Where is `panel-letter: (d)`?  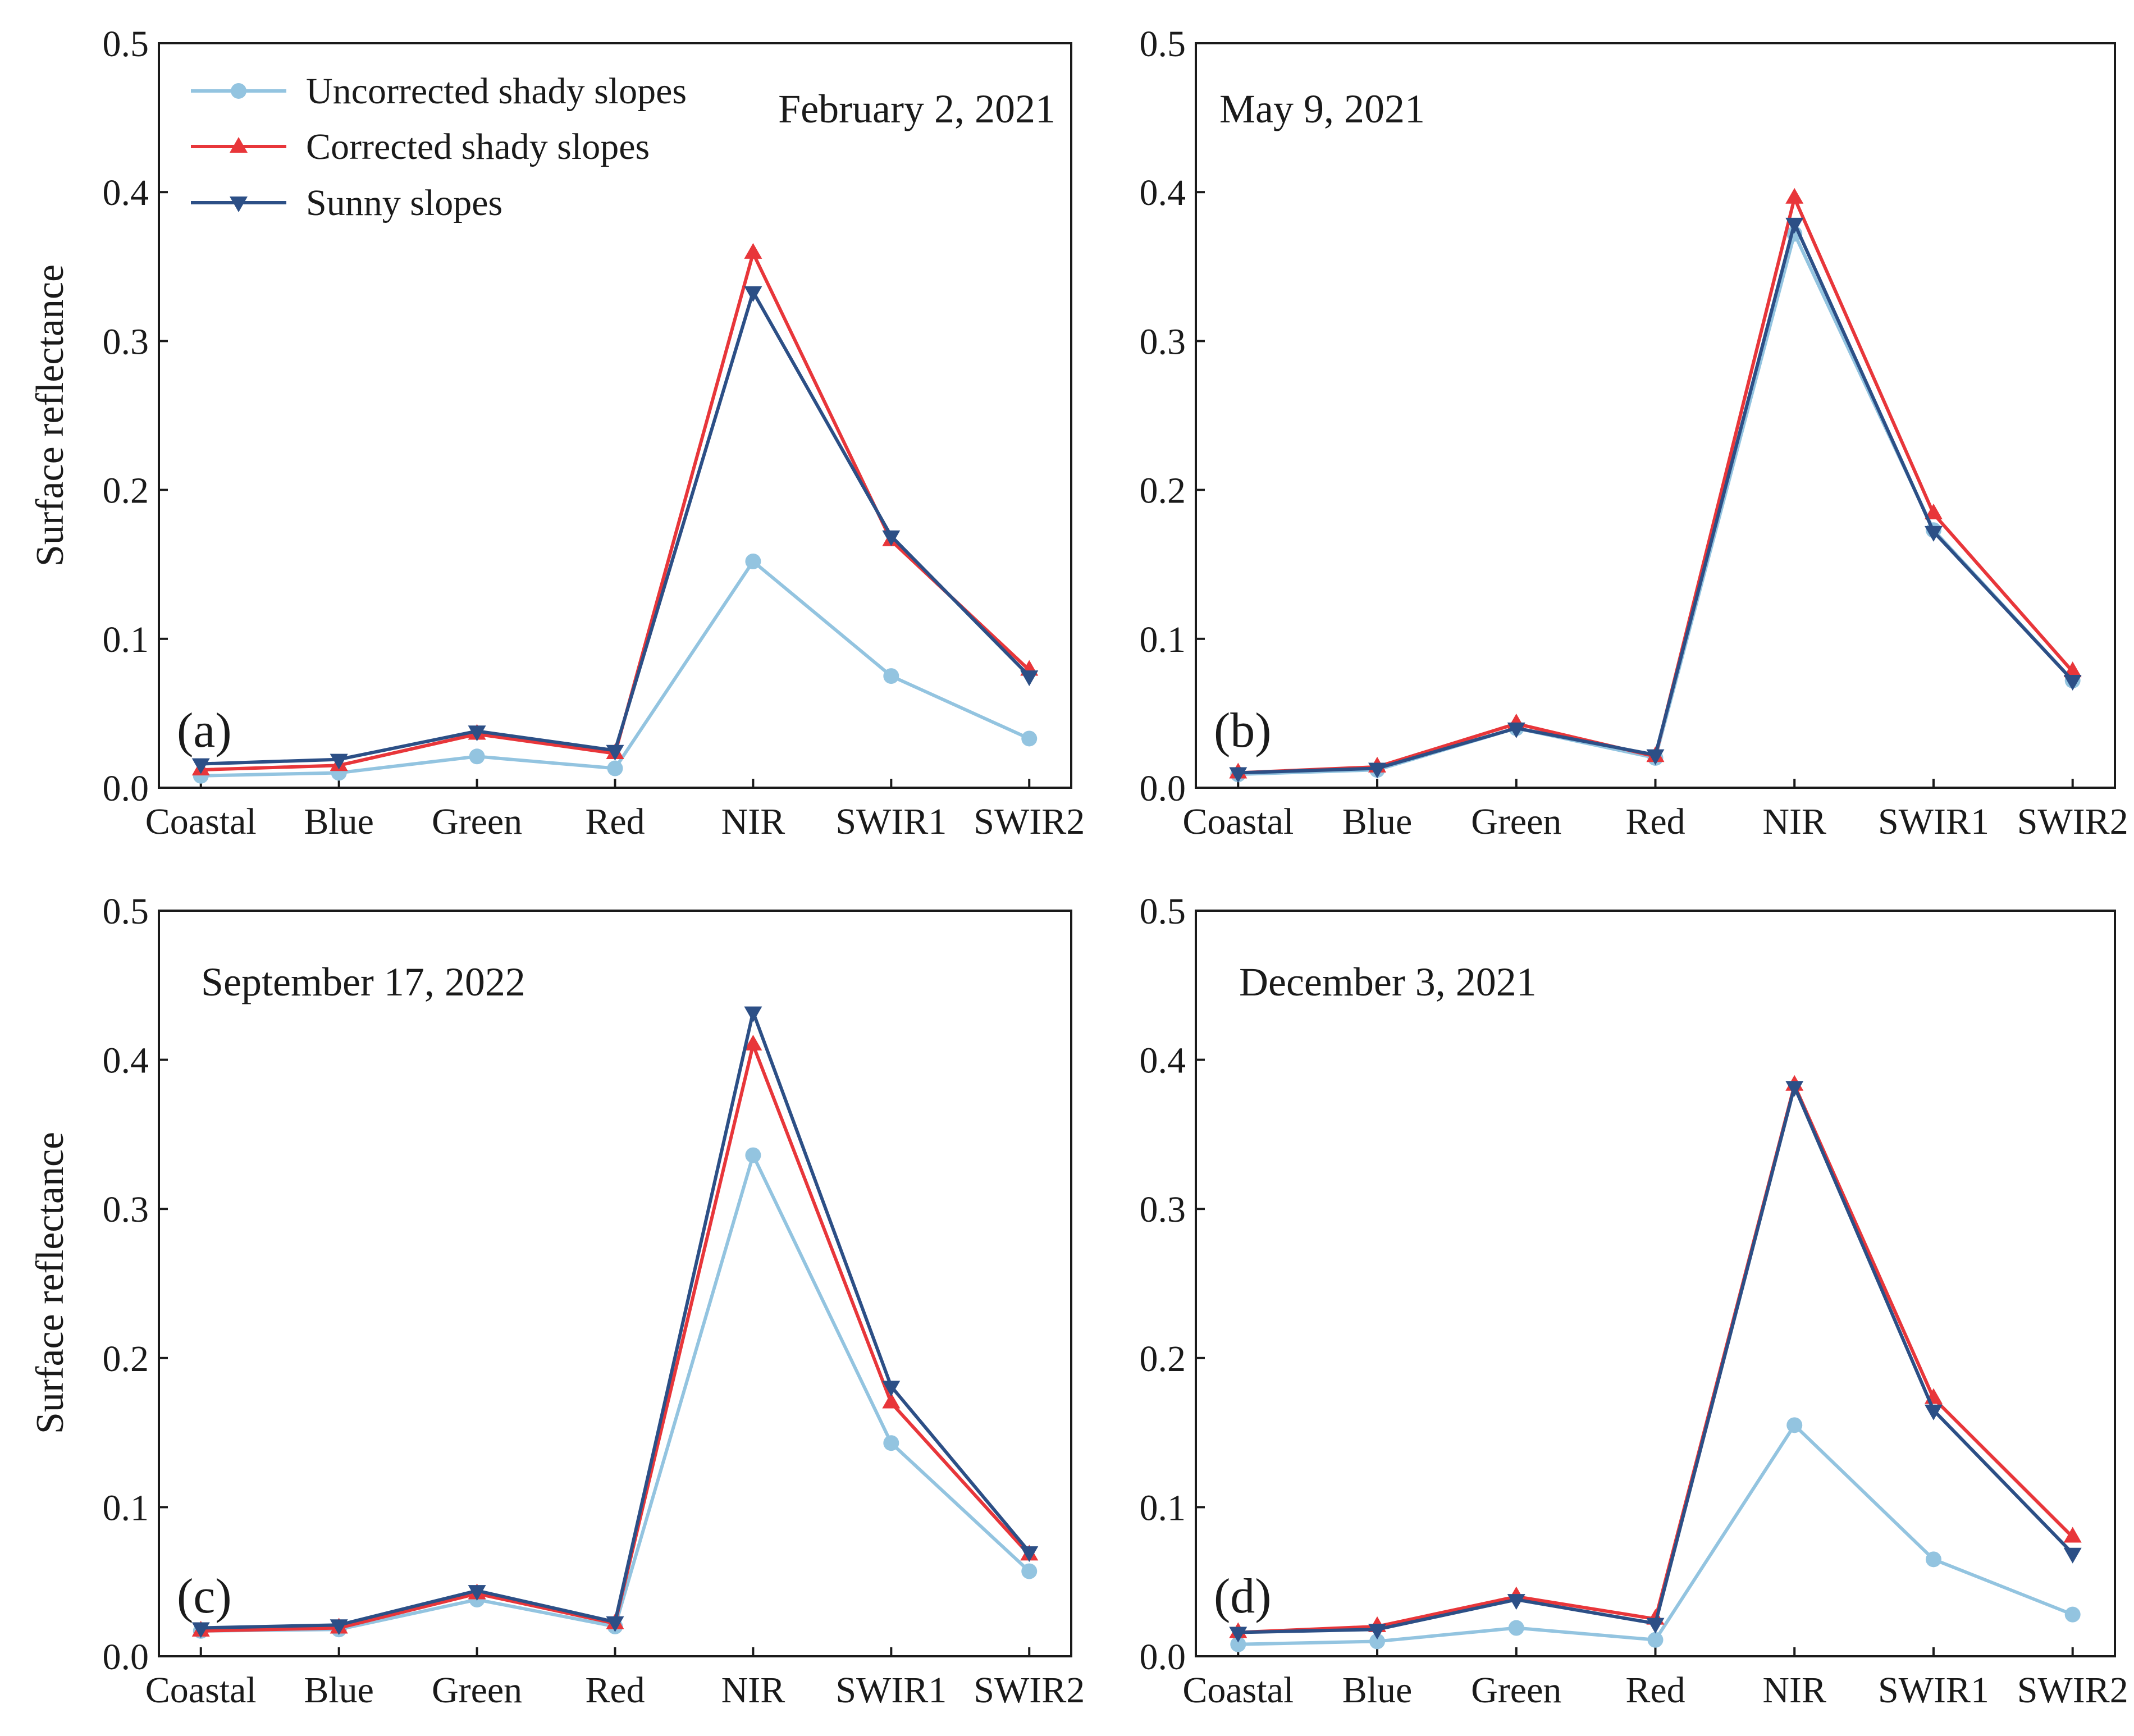 panel-letter: (d) is located at coordinates (1243, 1596).